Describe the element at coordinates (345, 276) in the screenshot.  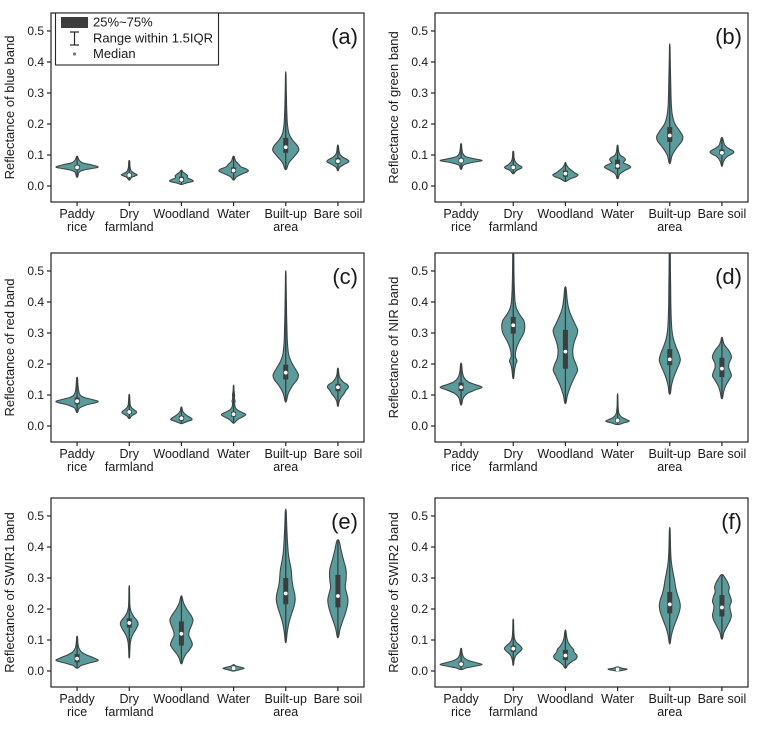
I see `panel-letter: (c)` at that location.